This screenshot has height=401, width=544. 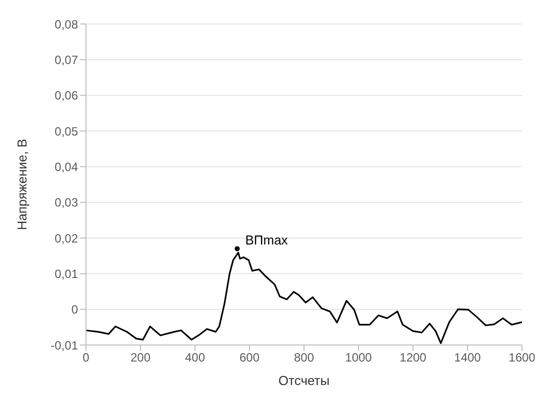 I want to click on y-tick-label: 0,03, so click(x=66, y=203).